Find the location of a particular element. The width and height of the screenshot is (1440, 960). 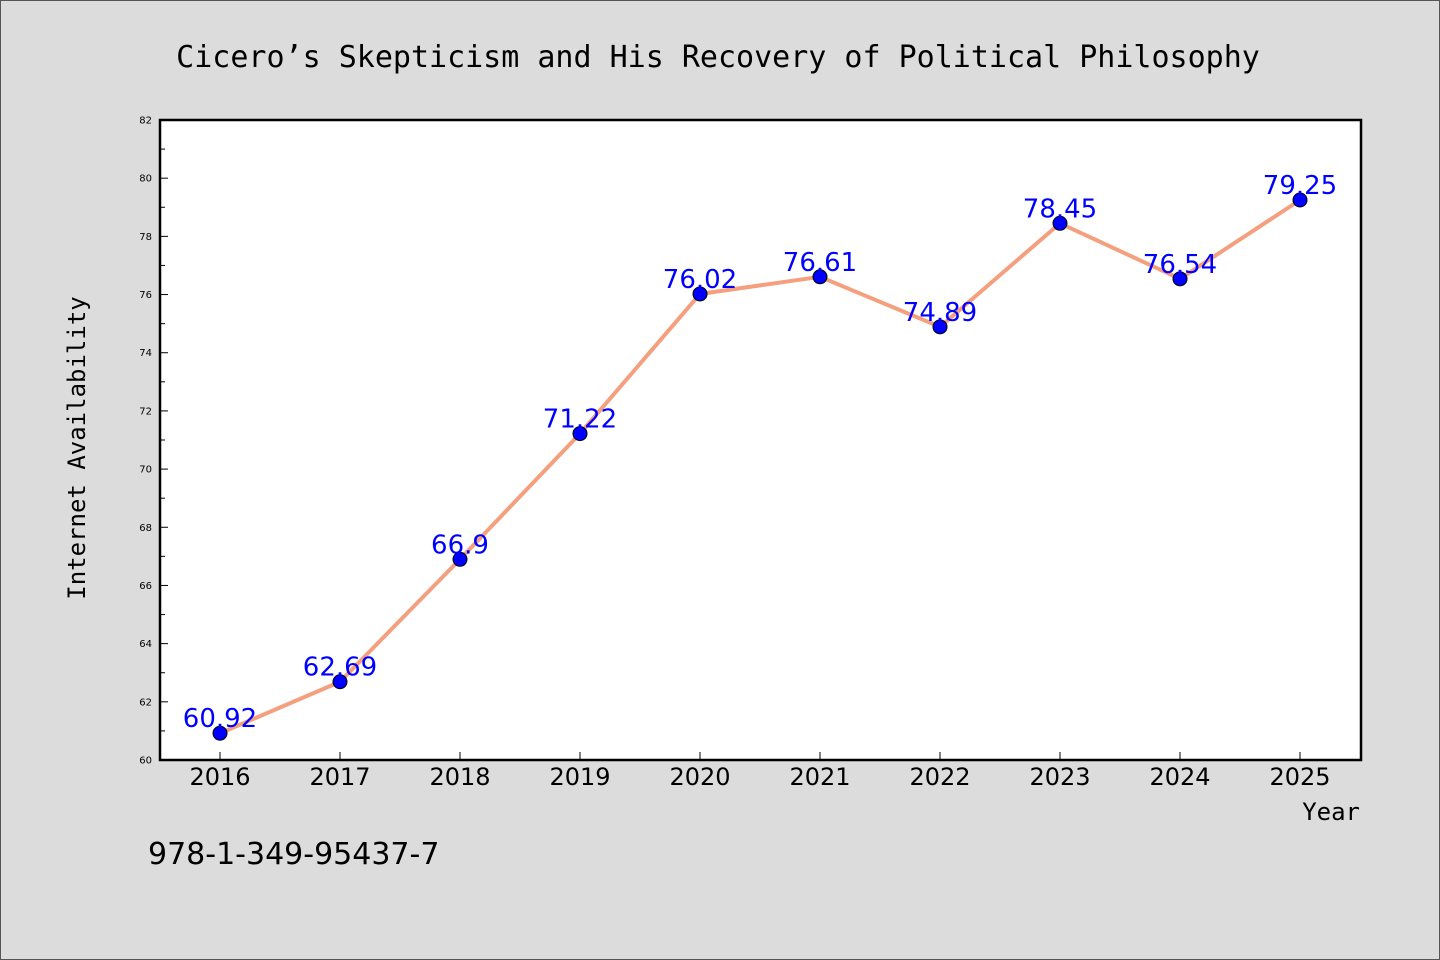

data-label: 60.92 is located at coordinates (220, 719).